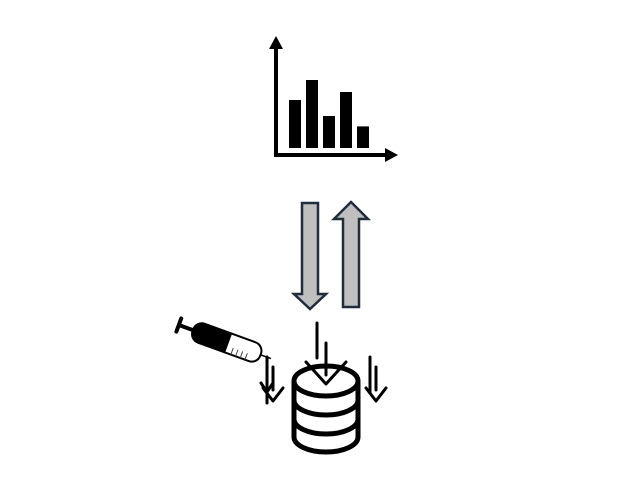 Image resolution: width=620 pixels, height=488 pixels. I want to click on left-input-arrow-icon, so click(272, 380).